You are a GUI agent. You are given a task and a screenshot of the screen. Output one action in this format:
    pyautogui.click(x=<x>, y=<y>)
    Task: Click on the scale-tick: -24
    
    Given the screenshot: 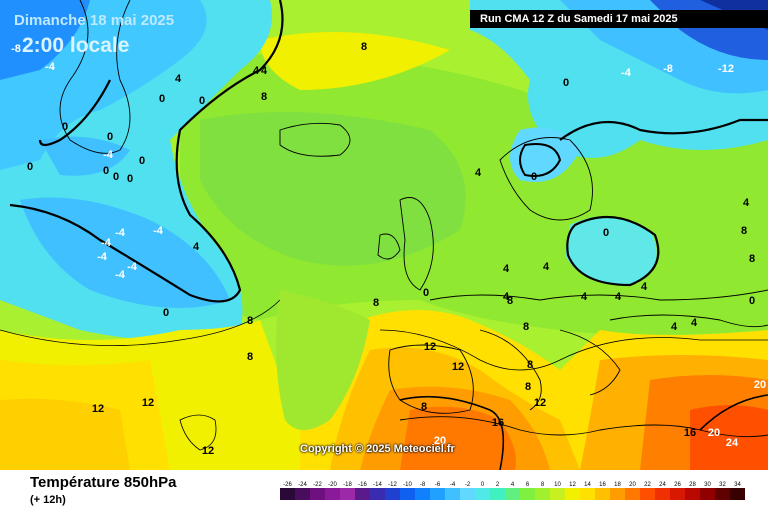 What is the action you would take?
    pyautogui.click(x=302, y=485)
    